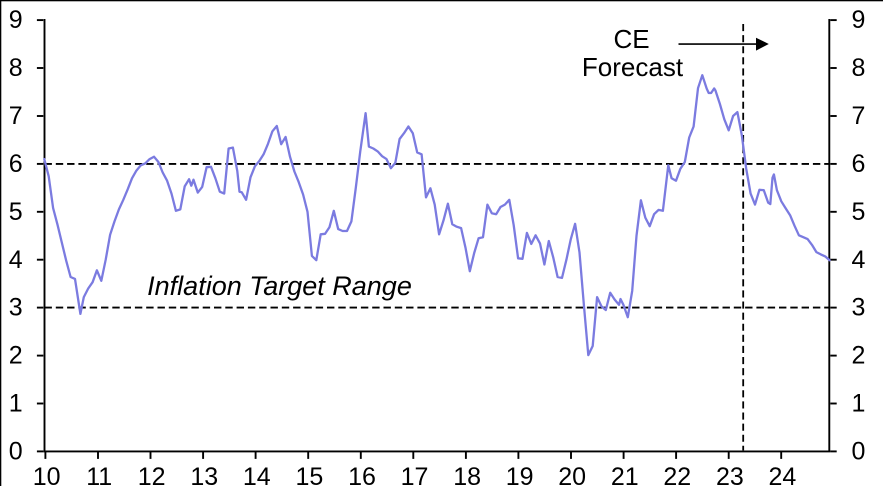 This screenshot has height=495, width=883. Describe the element at coordinates (782, 477) in the screenshot. I see `svg-text: 24` at that location.